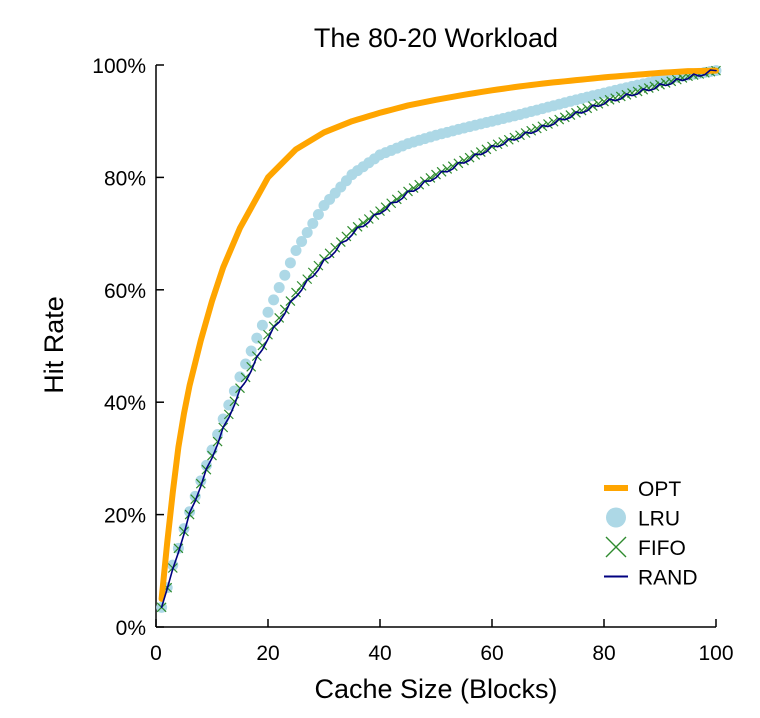 The image size is (760, 718). What do you see at coordinates (603, 653) in the screenshot?
I see `x-tick-label: 80` at bounding box center [603, 653].